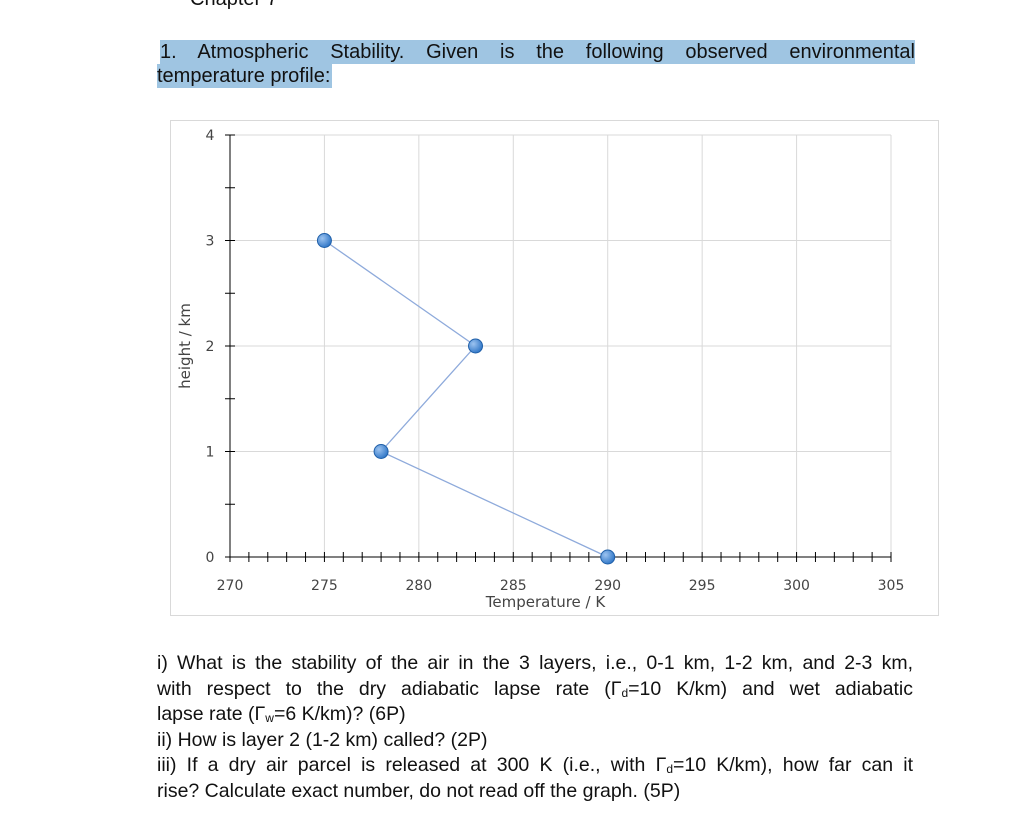  What do you see at coordinates (210, 558) in the screenshot?
I see `y-tick-label: 0` at bounding box center [210, 558].